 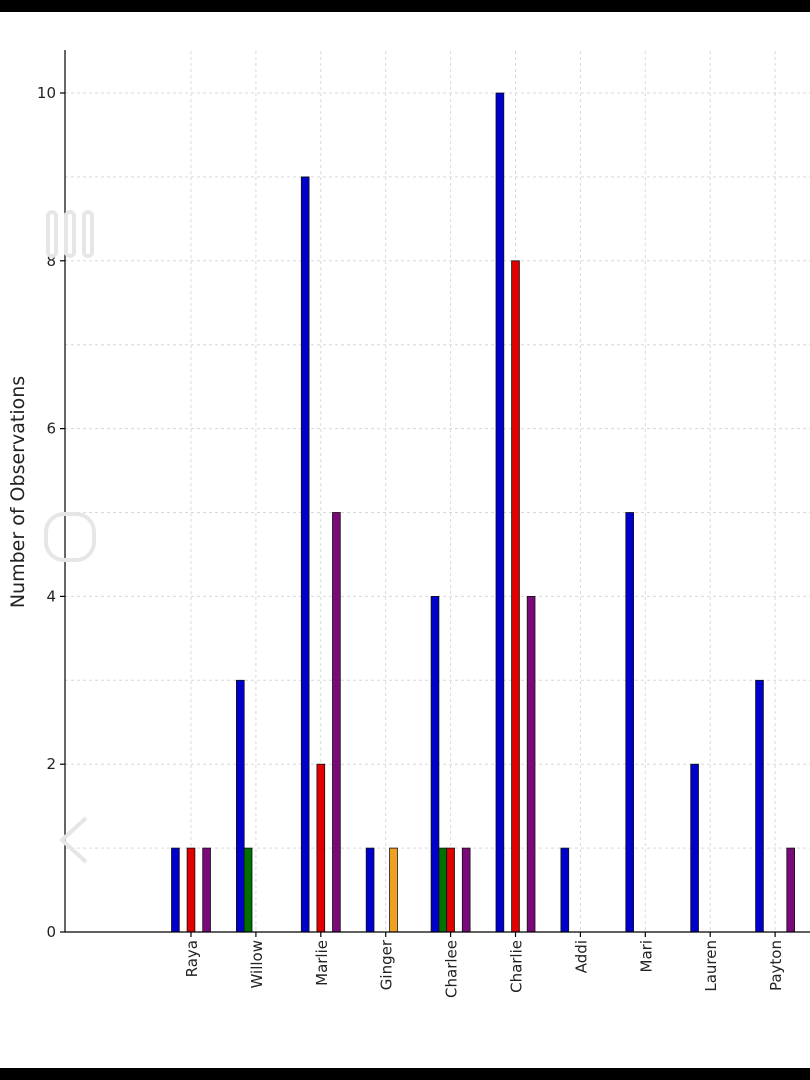 I want to click on x-tick-label: Charlie, so click(x=517, y=966).